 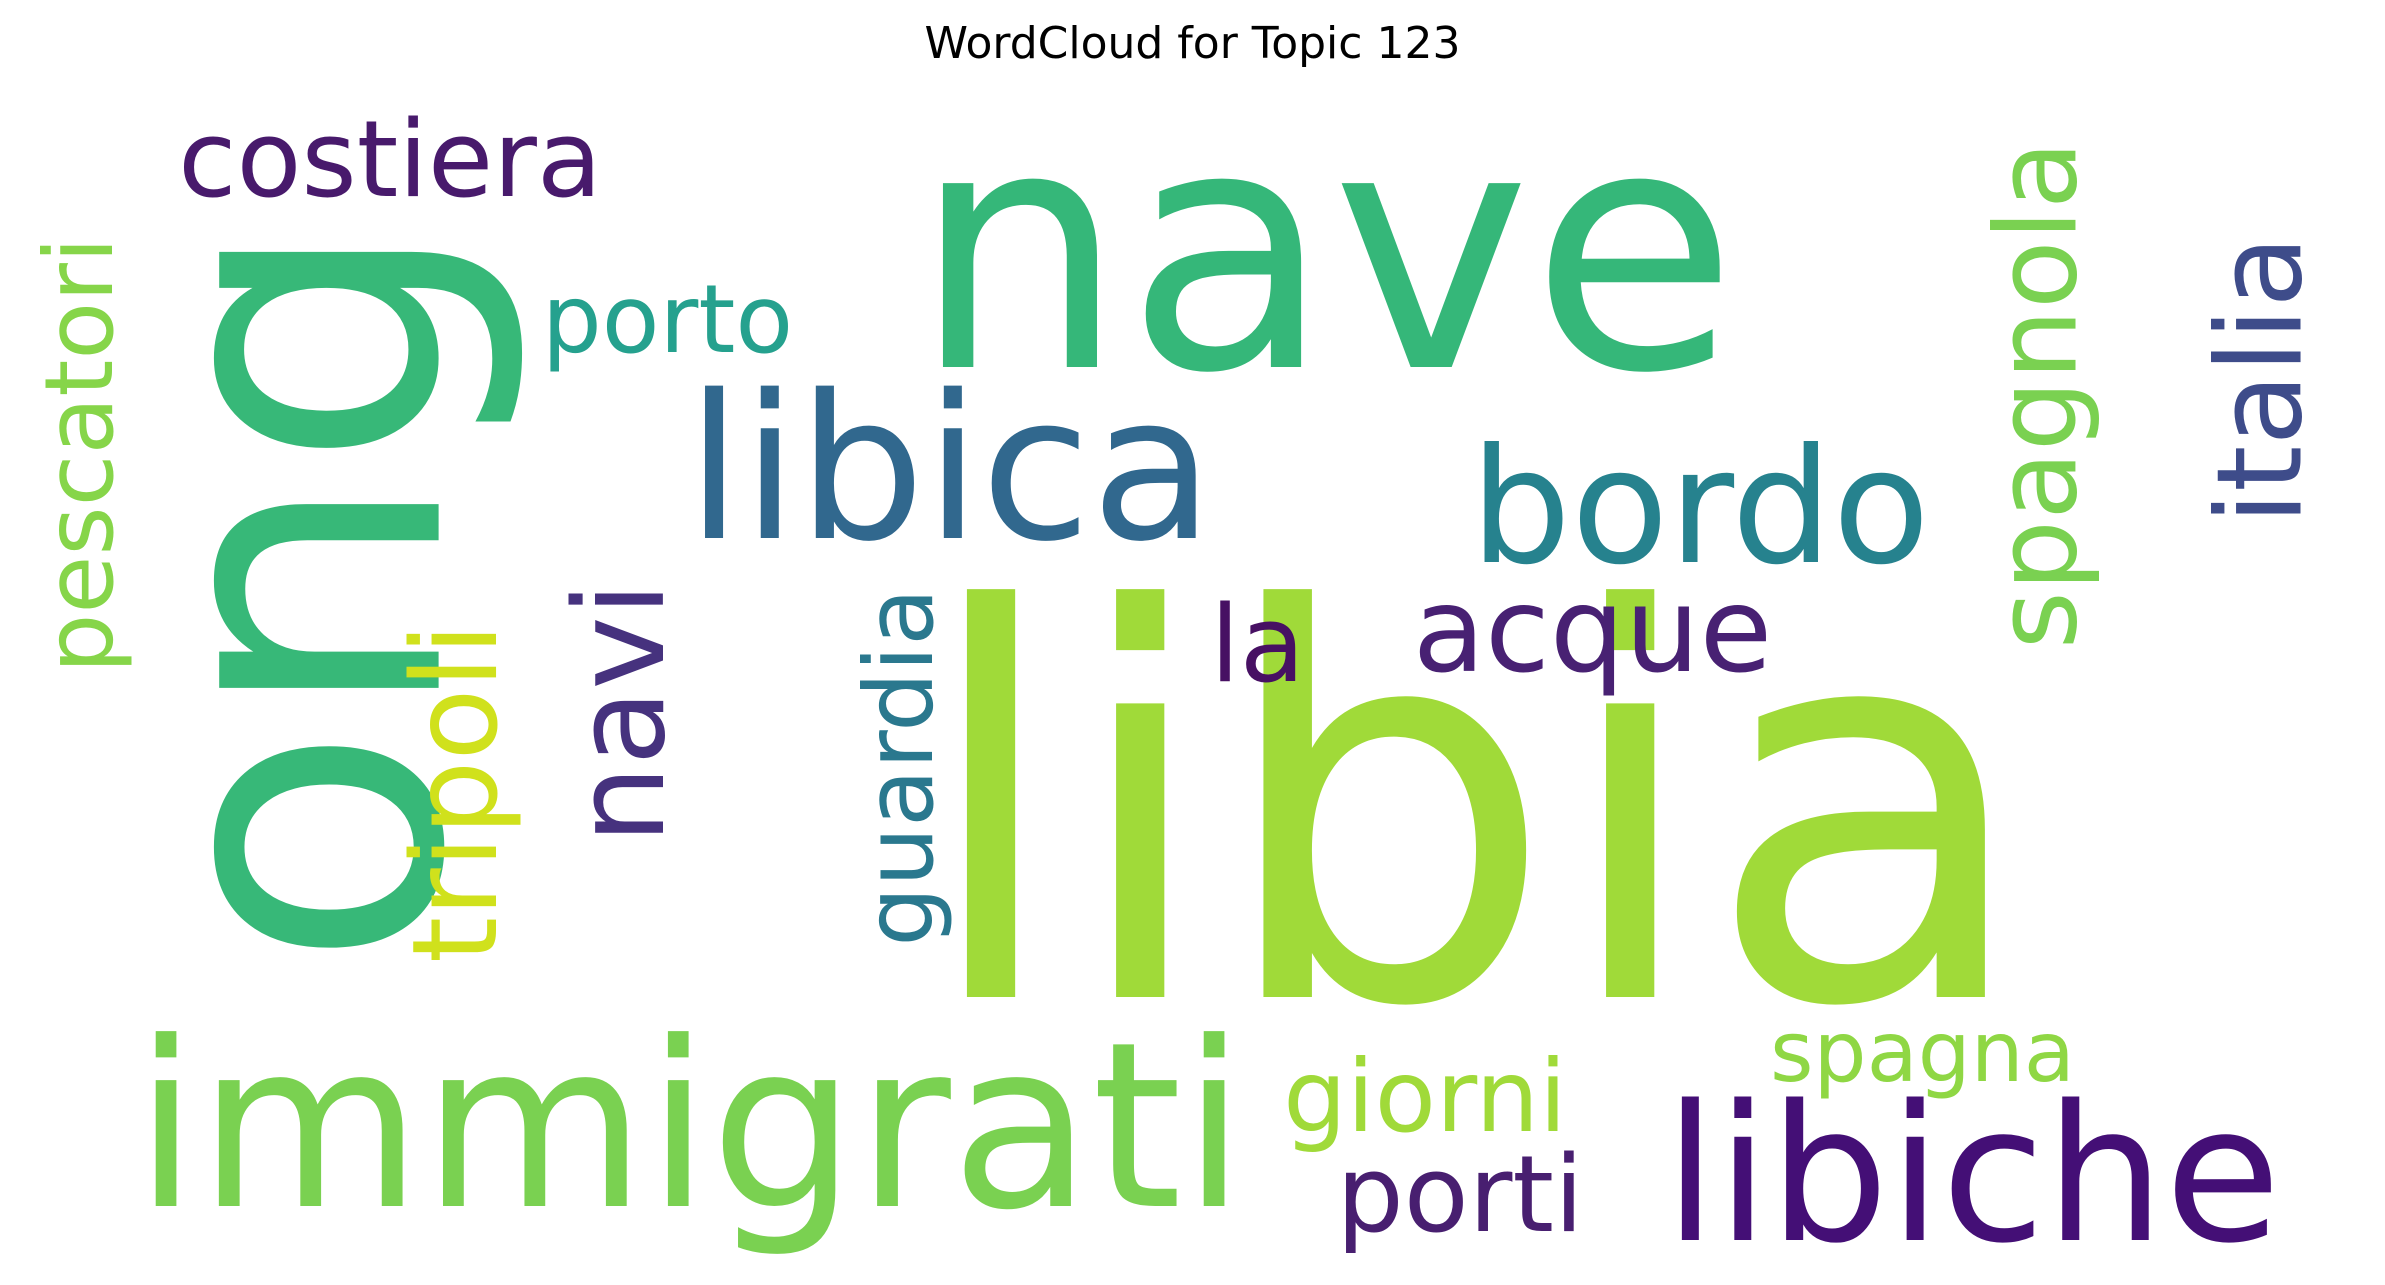 What do you see at coordinates (950, 469) in the screenshot?
I see `word-libica: libica` at bounding box center [950, 469].